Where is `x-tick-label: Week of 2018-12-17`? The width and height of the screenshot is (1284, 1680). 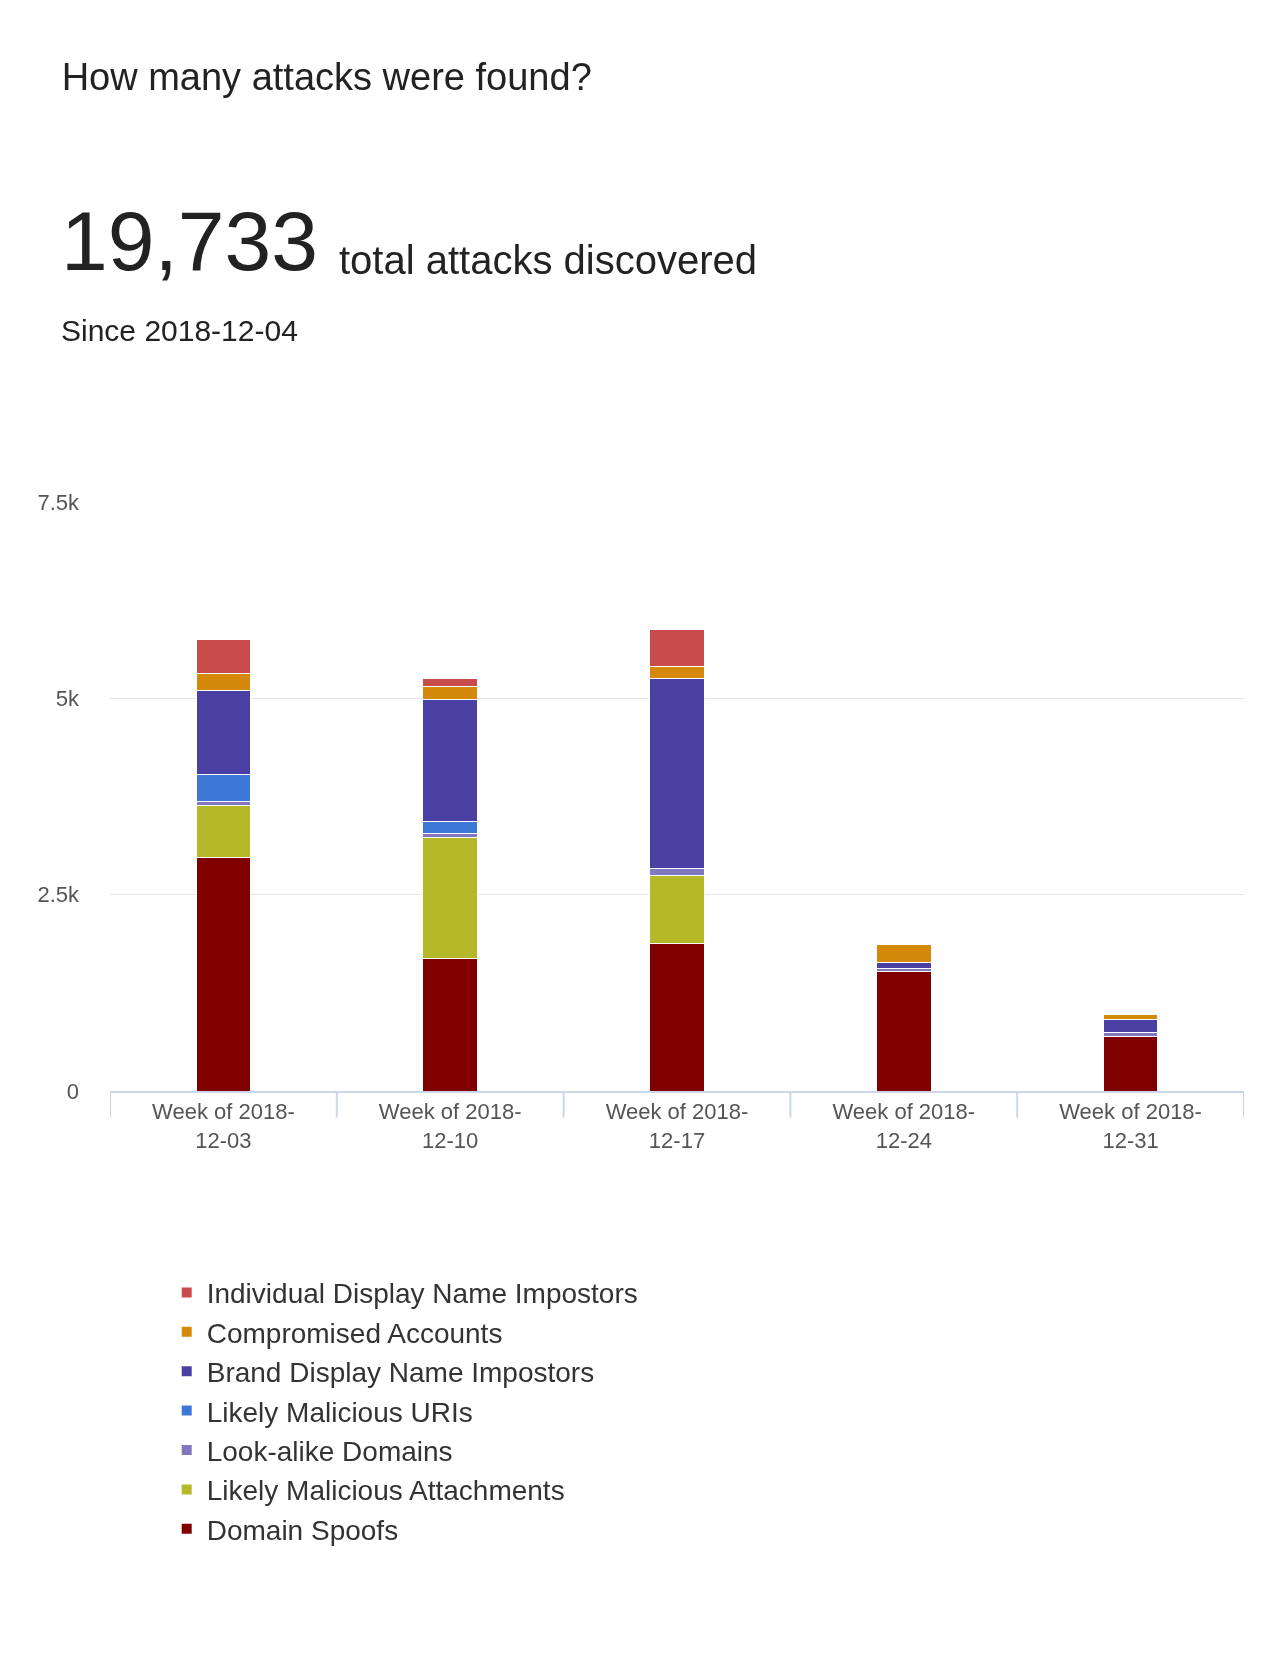 x-tick-label: Week of 2018-12-17 is located at coordinates (677, 1126).